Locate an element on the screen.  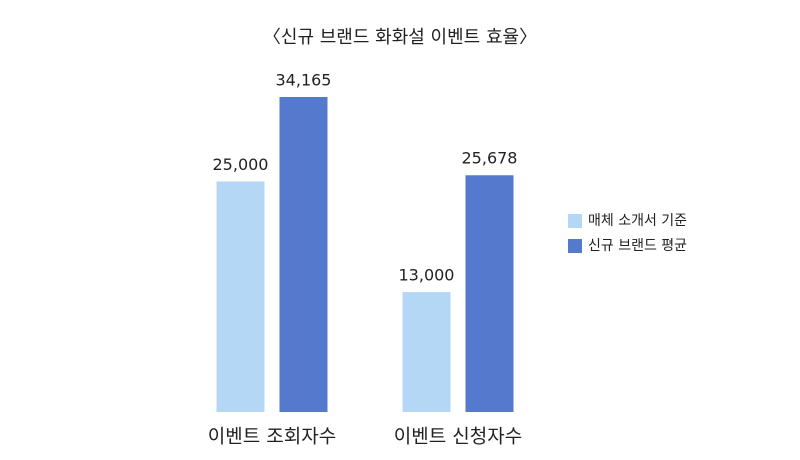
value-label: 25,000 is located at coordinates (241, 164).